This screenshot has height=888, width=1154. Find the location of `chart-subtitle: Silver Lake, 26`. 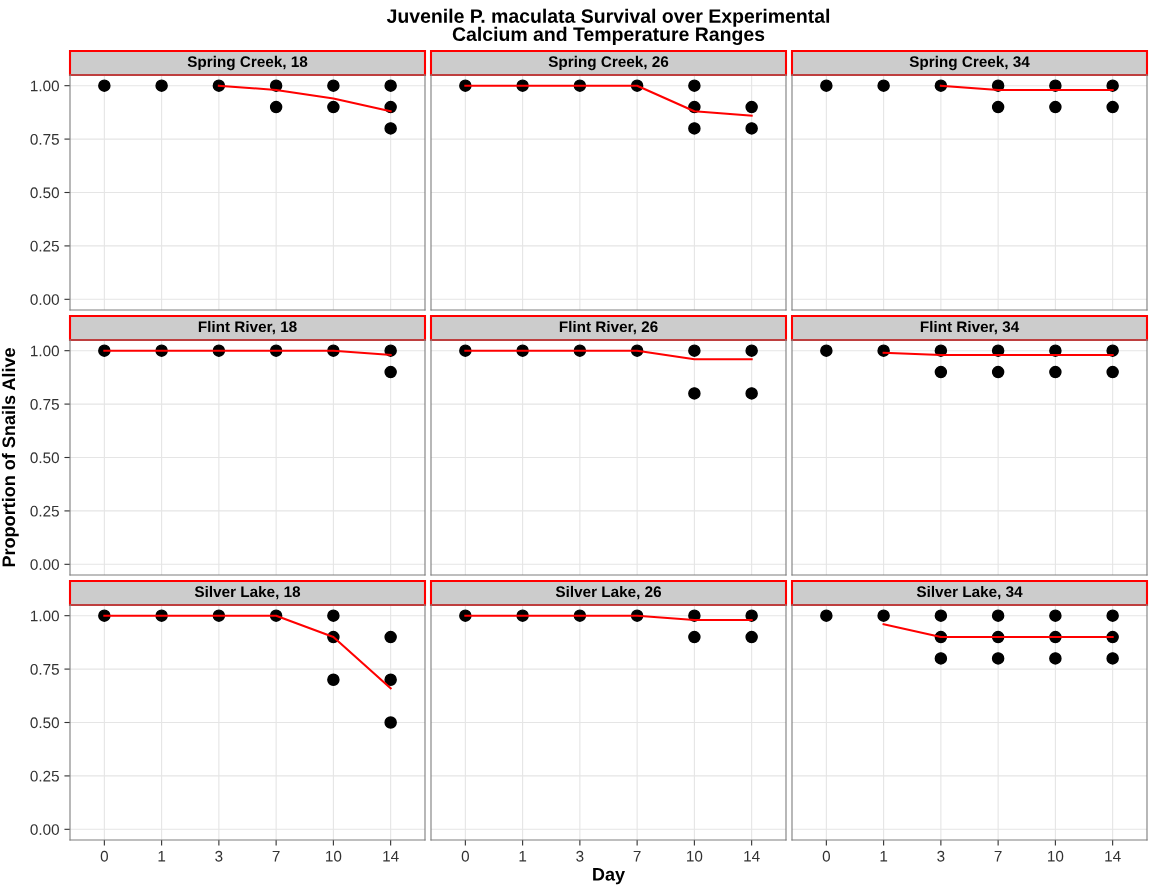

chart-subtitle: Silver Lake, 26 is located at coordinates (608, 592).